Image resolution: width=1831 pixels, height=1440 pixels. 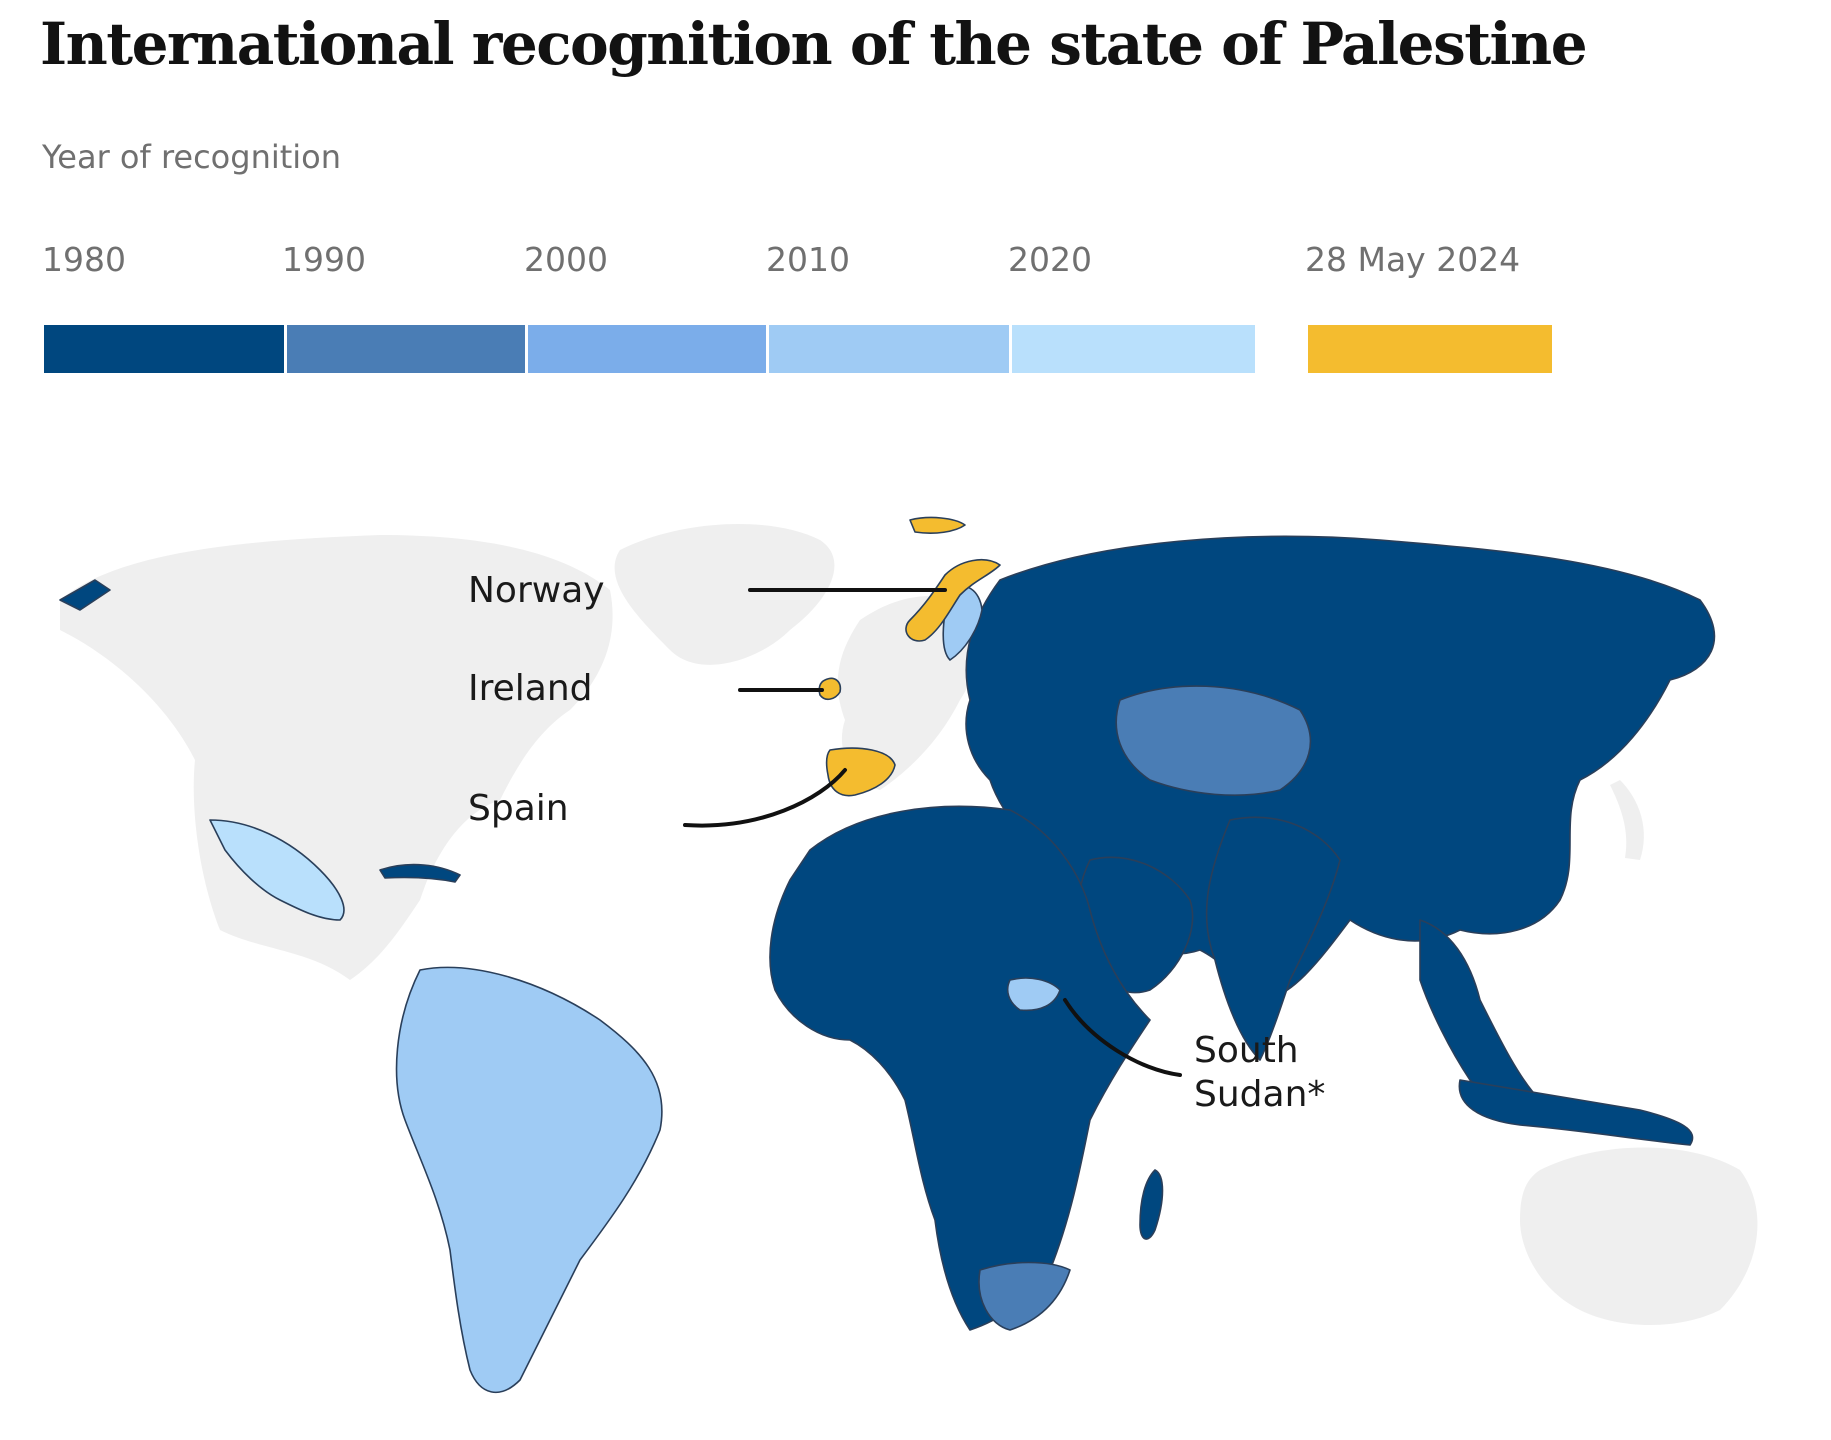 I want to click on legend-label-highlight: 28 May 2024, so click(x=1413, y=259).